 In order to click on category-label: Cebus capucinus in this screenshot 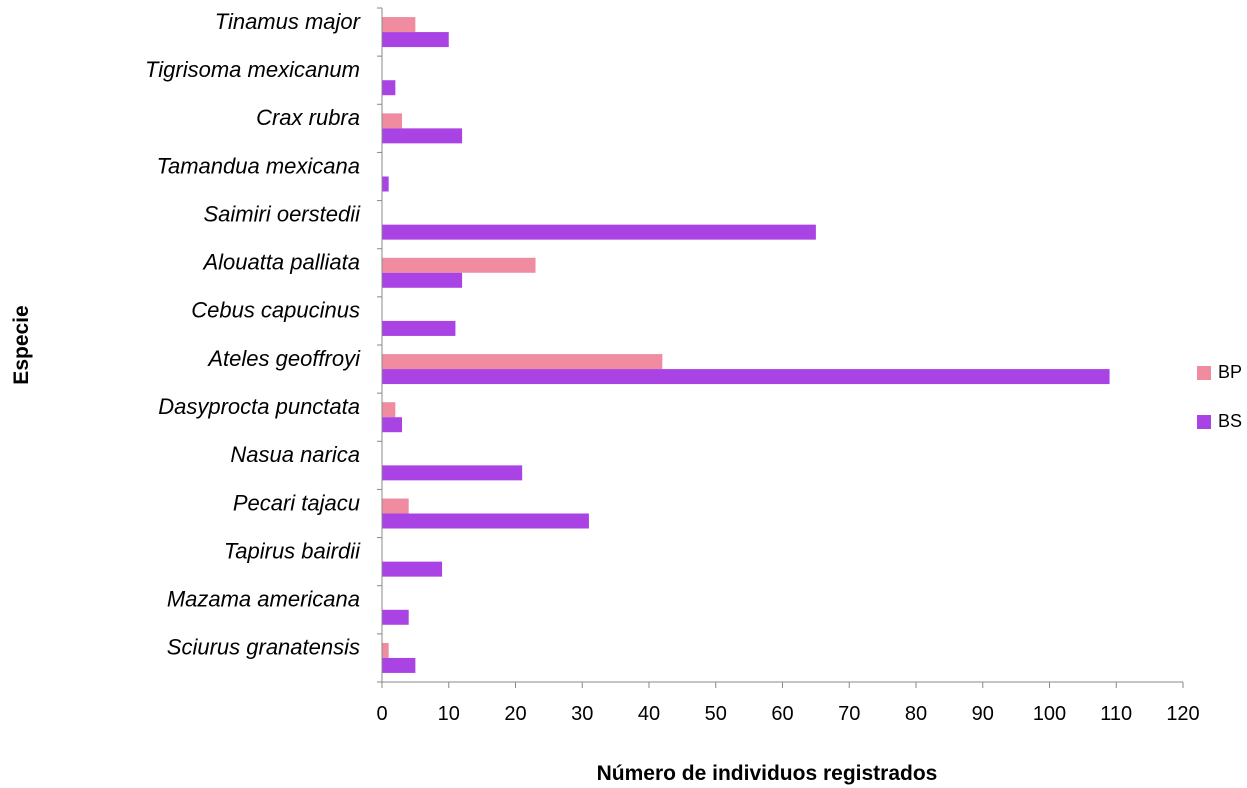, I will do `click(275, 310)`.